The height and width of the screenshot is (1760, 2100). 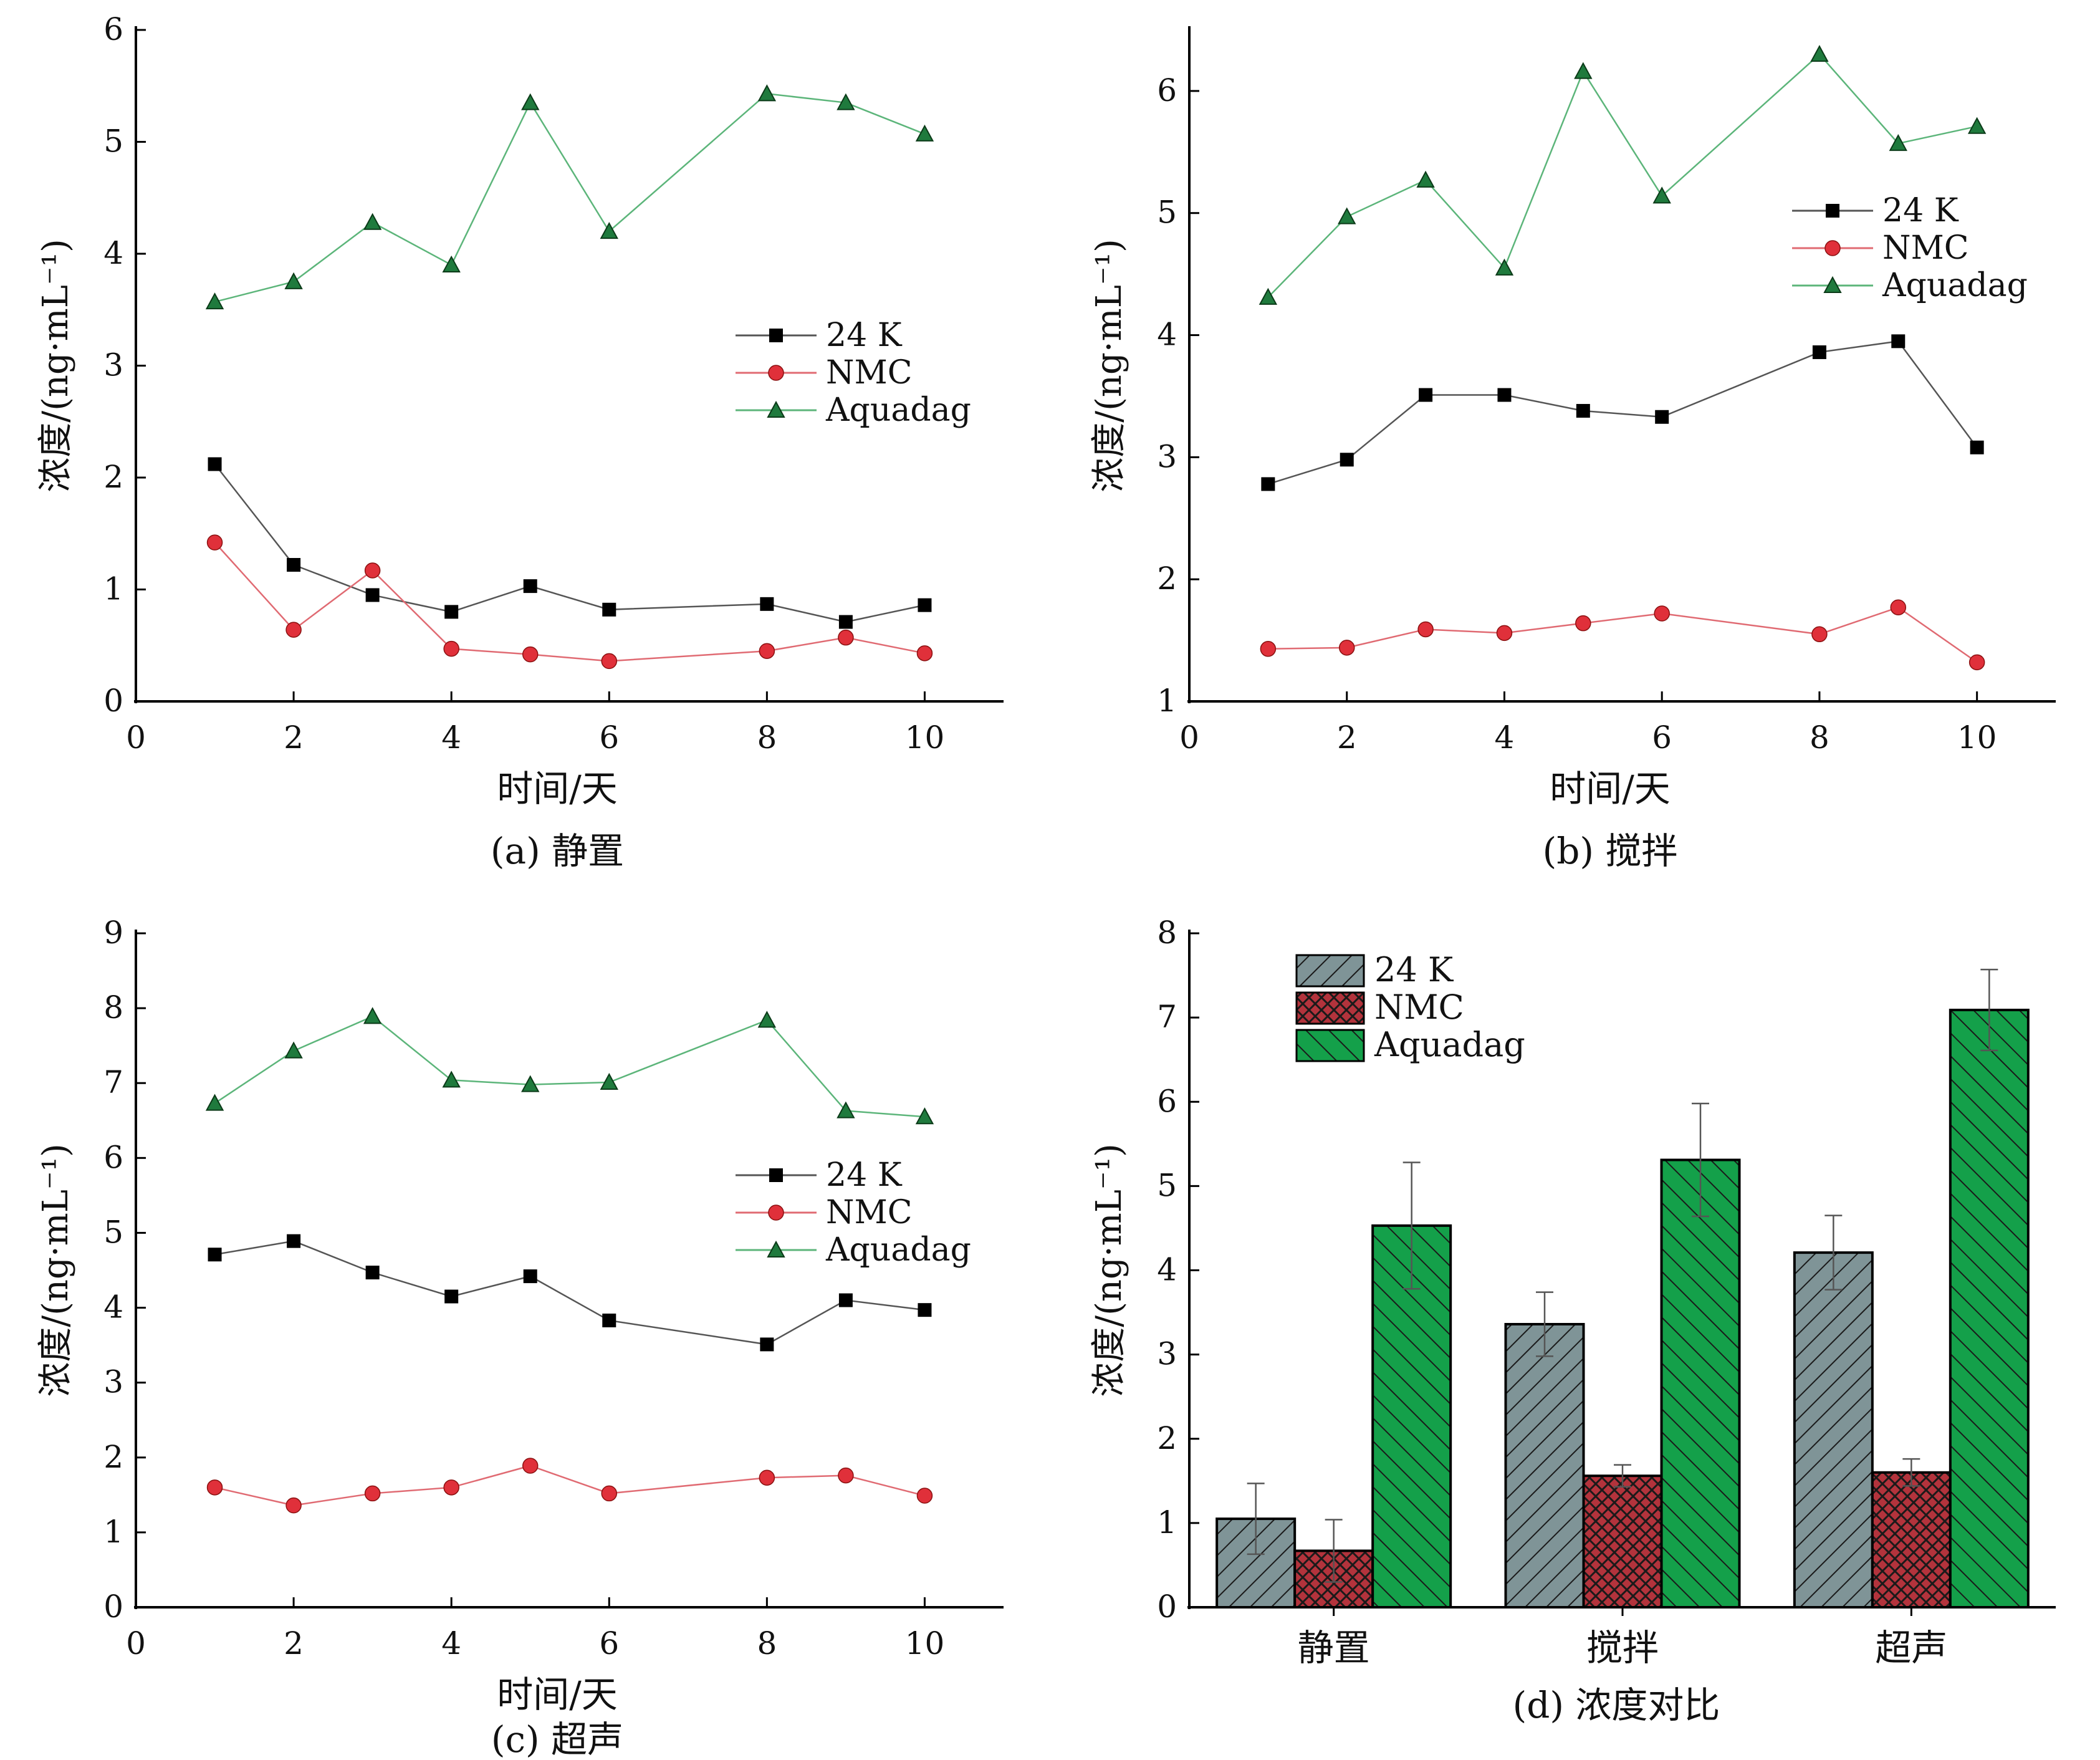 What do you see at coordinates (1617, 1705) in the screenshot?
I see `panel-caption: (d) 浓度对比` at bounding box center [1617, 1705].